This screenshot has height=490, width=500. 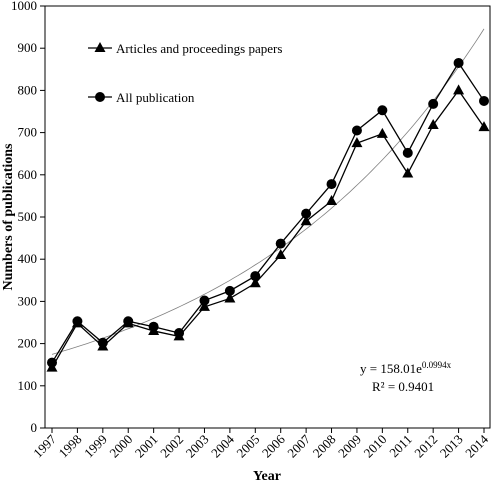 What do you see at coordinates (146, 446) in the screenshot?
I see `x-tick-label: 2001` at bounding box center [146, 446].